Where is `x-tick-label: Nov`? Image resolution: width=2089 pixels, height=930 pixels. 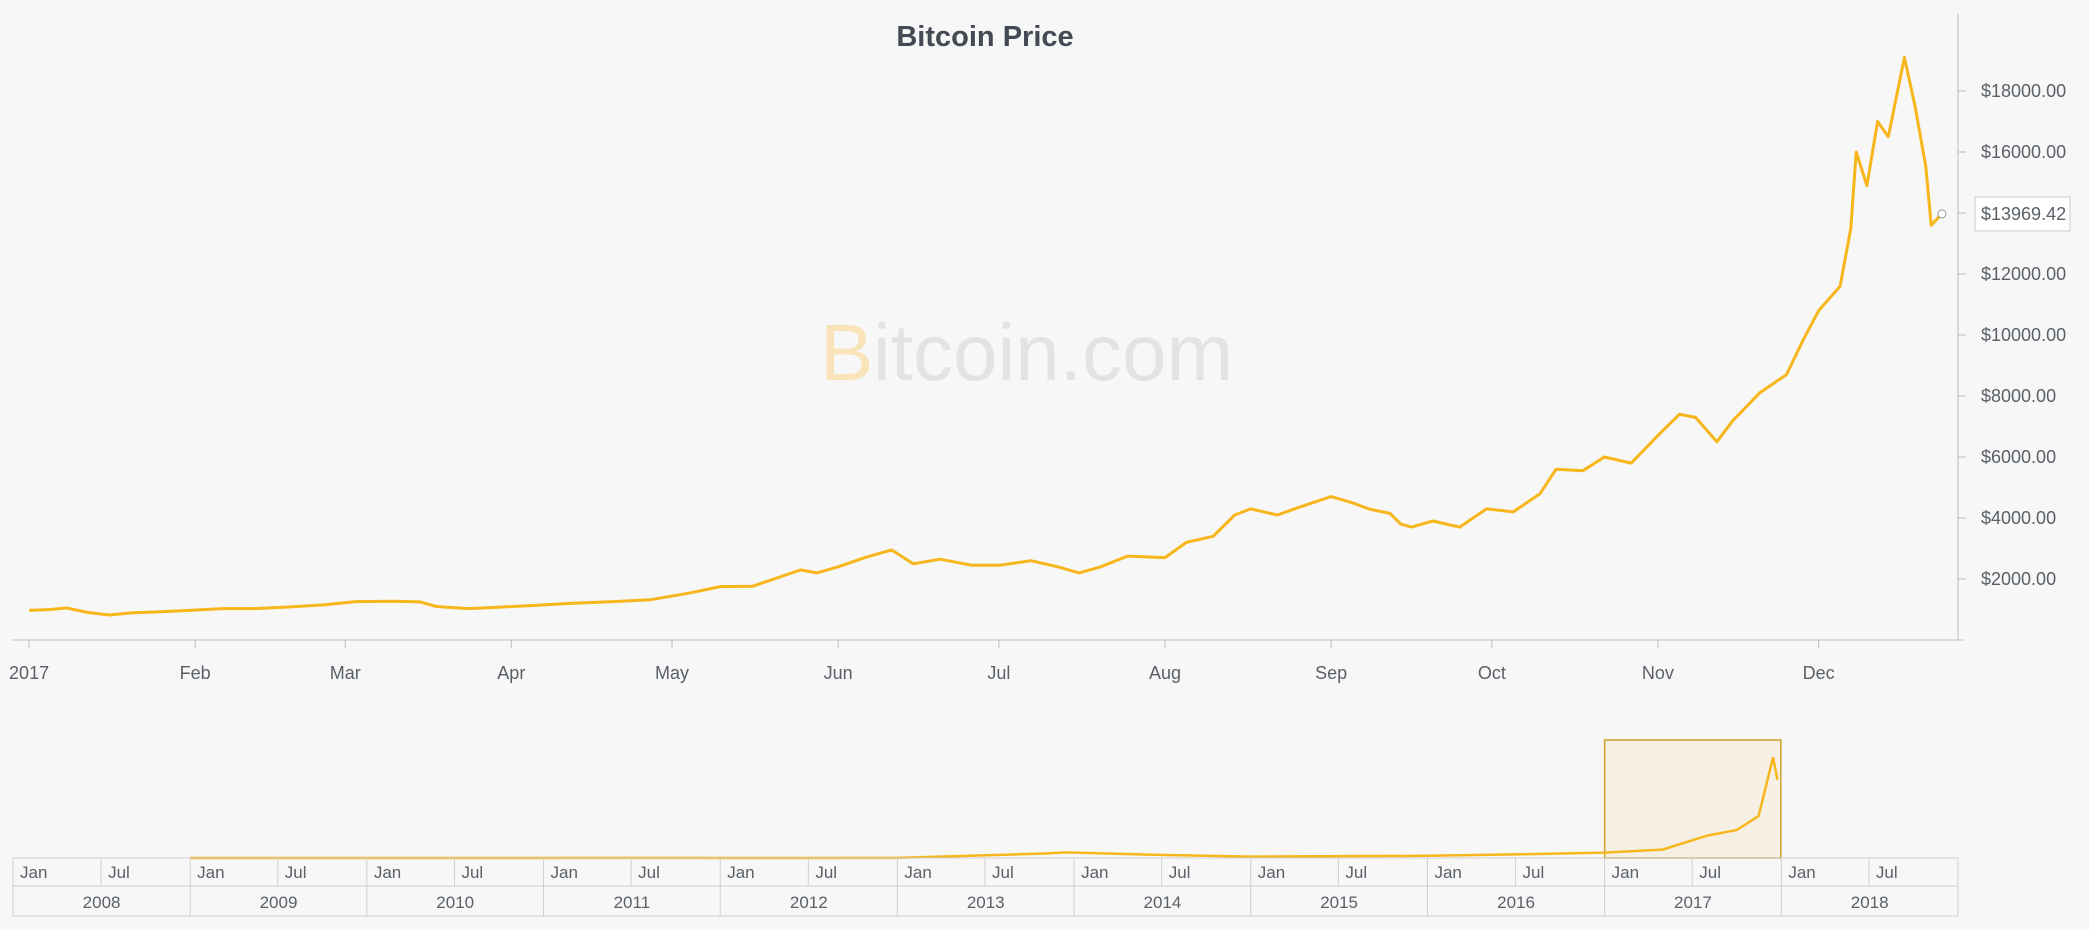 x-tick-label: Nov is located at coordinates (1658, 673).